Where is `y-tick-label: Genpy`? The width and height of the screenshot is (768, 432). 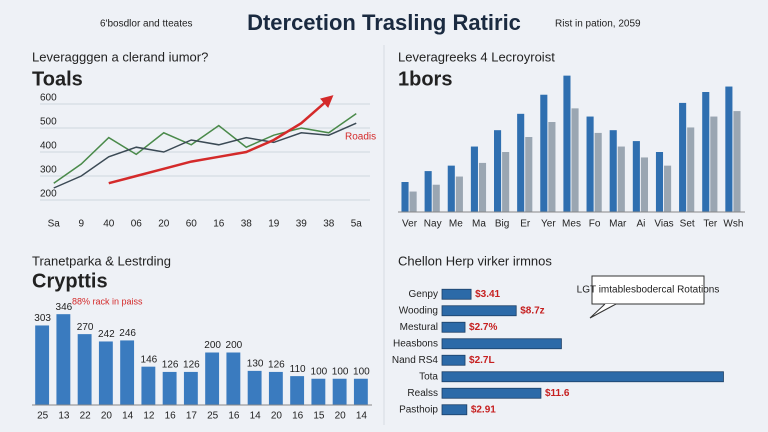 y-tick-label: Genpy is located at coordinates (423, 294).